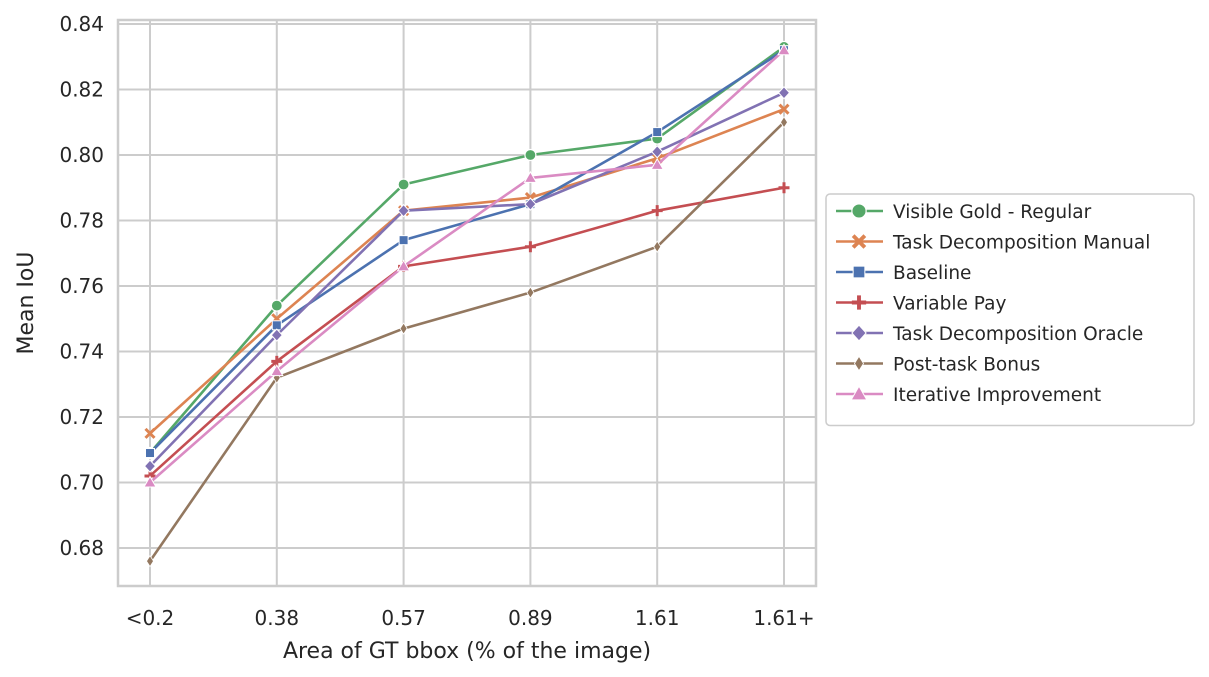  I want to click on y-tick-label: 0.70, so click(81, 483).